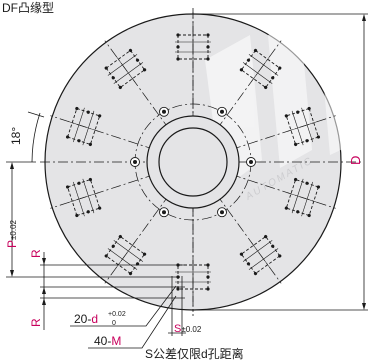  I want to click on spacing-tolerance: ±0.02, so click(191, 329).